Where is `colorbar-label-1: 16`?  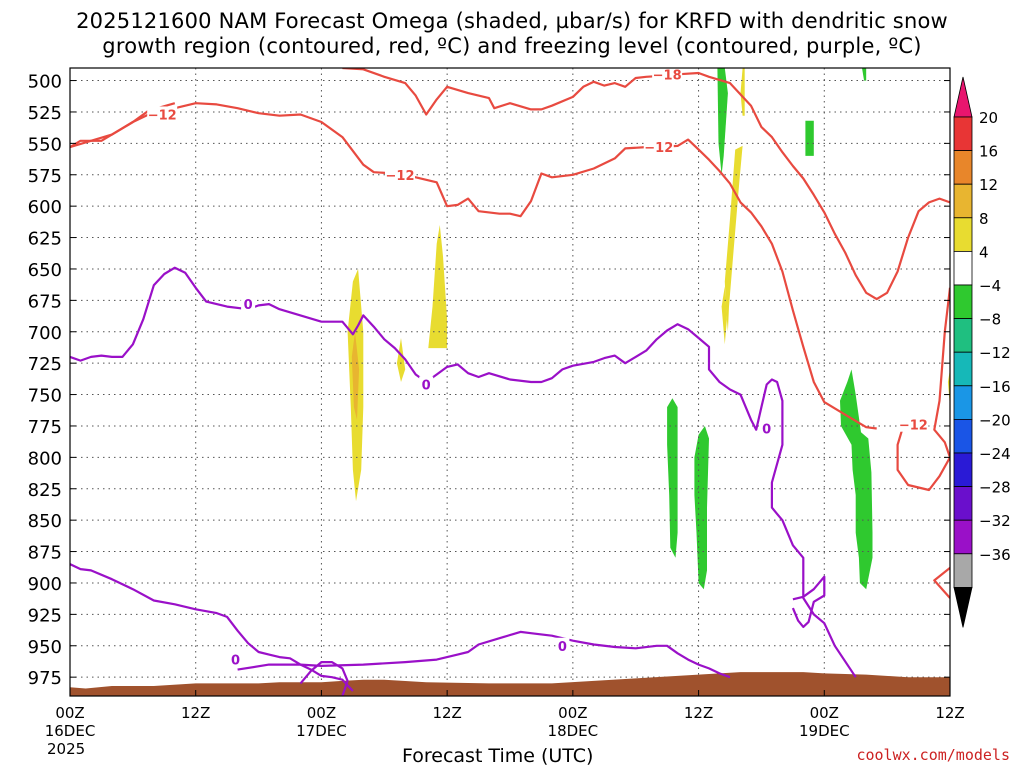
colorbar-label-1: 16 is located at coordinates (988, 152).